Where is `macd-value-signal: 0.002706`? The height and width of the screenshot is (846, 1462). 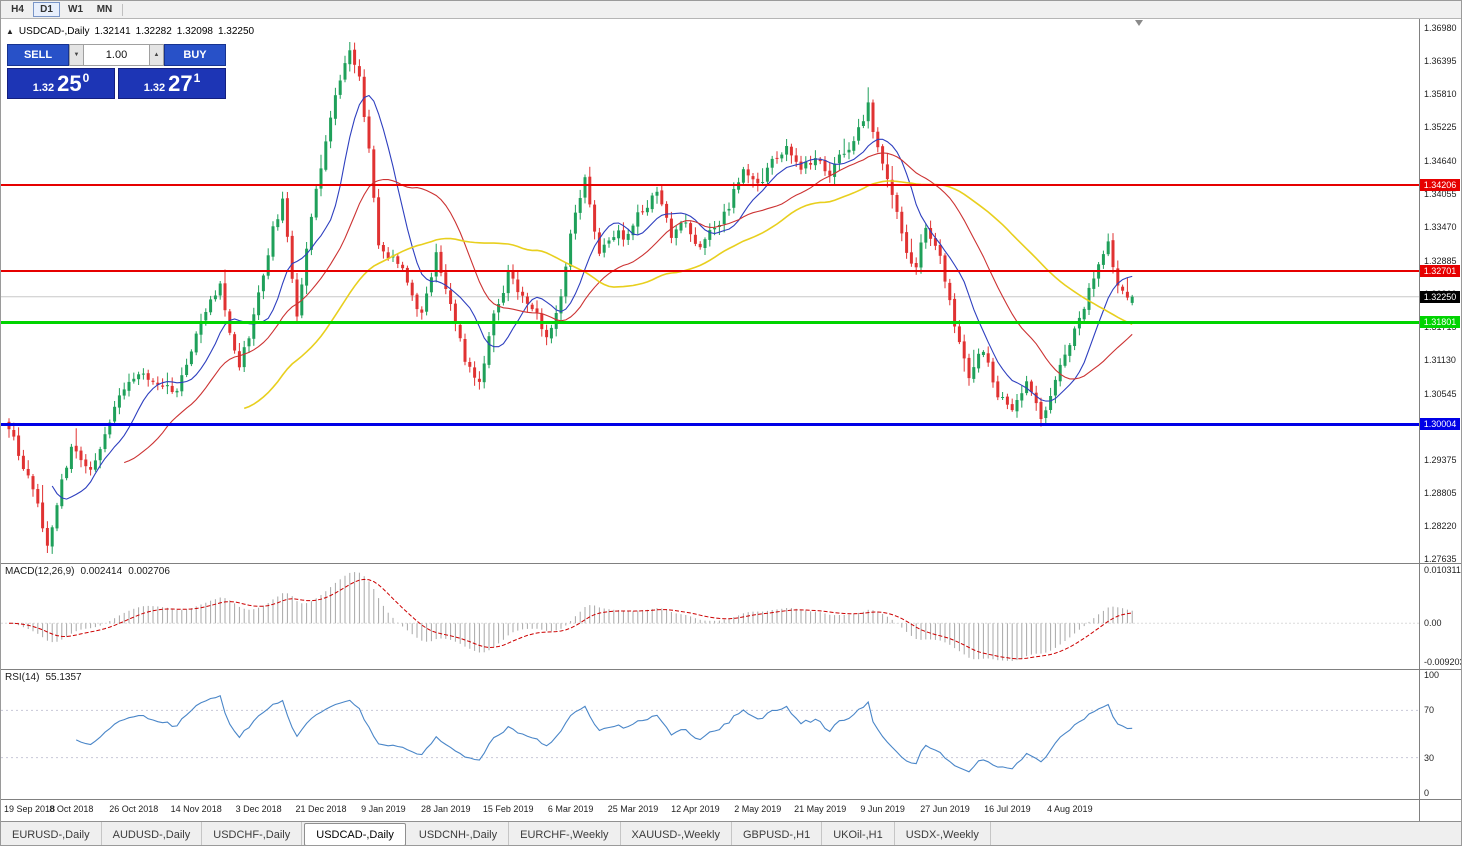
macd-value-signal: 0.002706 is located at coordinates (149, 571).